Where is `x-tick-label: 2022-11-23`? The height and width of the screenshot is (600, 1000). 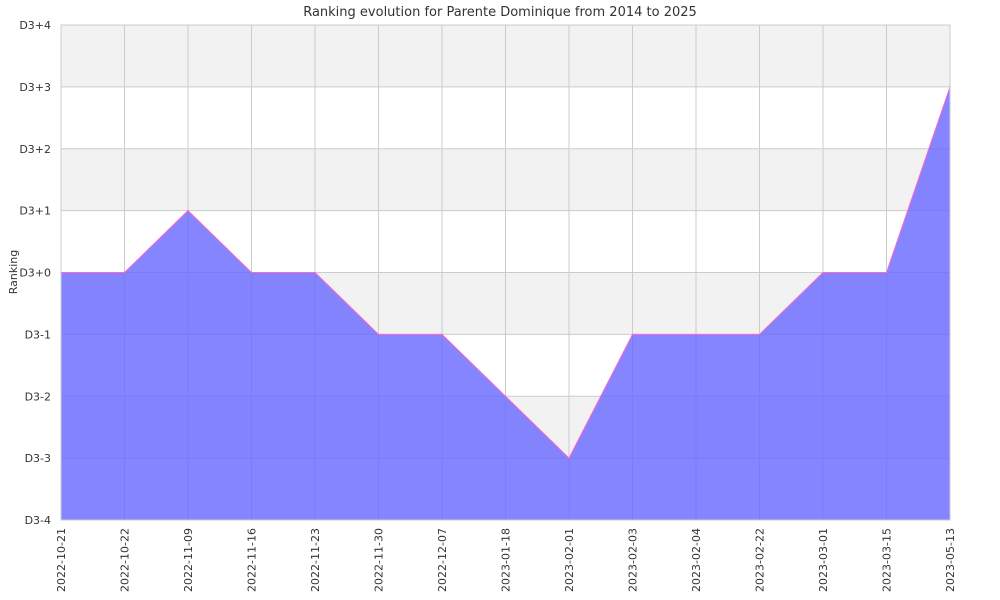 x-tick-label: 2022-11-23 is located at coordinates (315, 560).